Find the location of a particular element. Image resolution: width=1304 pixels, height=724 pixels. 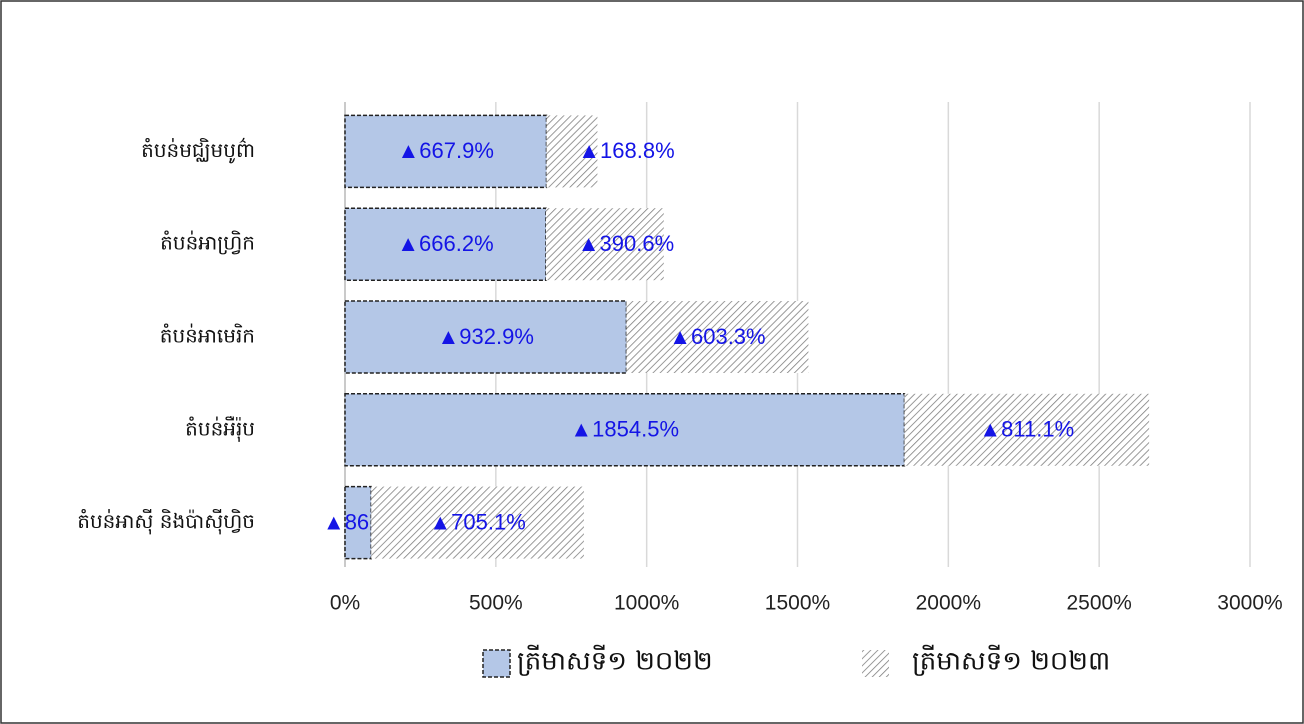

data-label: ▲666.2% is located at coordinates (445, 243).